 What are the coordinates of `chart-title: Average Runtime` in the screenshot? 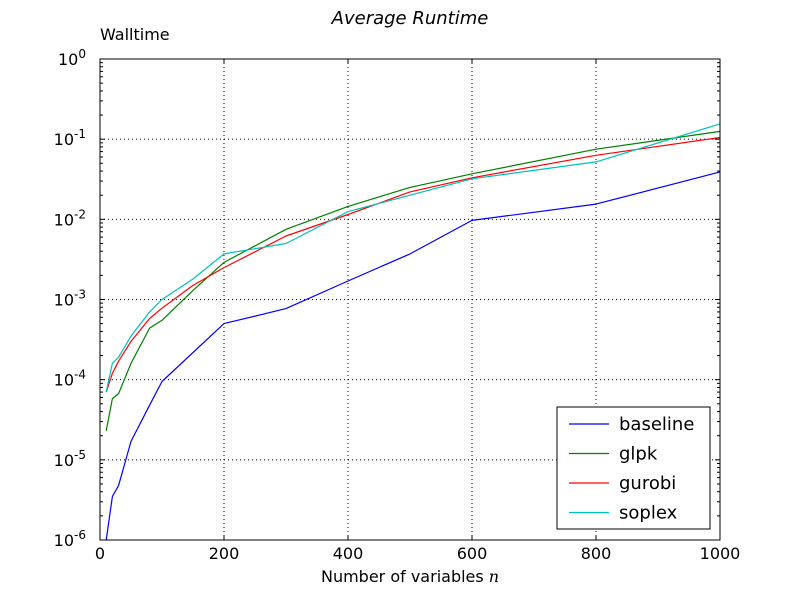 It's located at (410, 18).